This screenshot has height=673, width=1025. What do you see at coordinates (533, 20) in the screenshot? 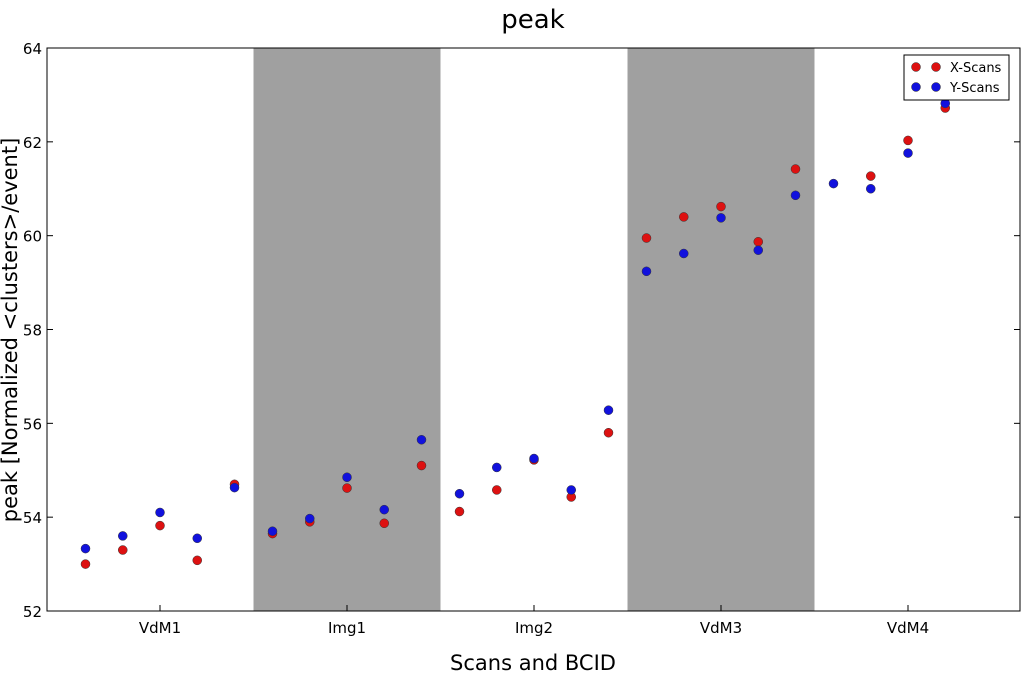
I see `chart-title: peak` at bounding box center [533, 20].